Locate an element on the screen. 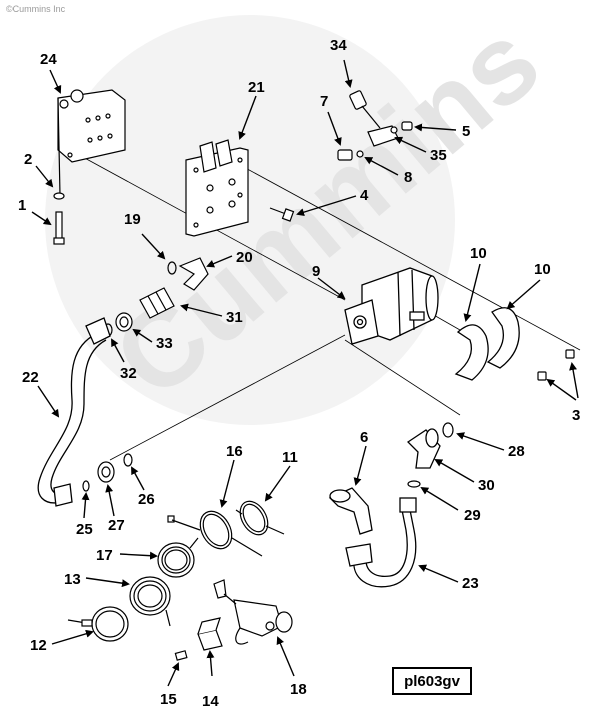 This screenshot has height=727, width=595. callout-19: 19 is located at coordinates (132, 219).